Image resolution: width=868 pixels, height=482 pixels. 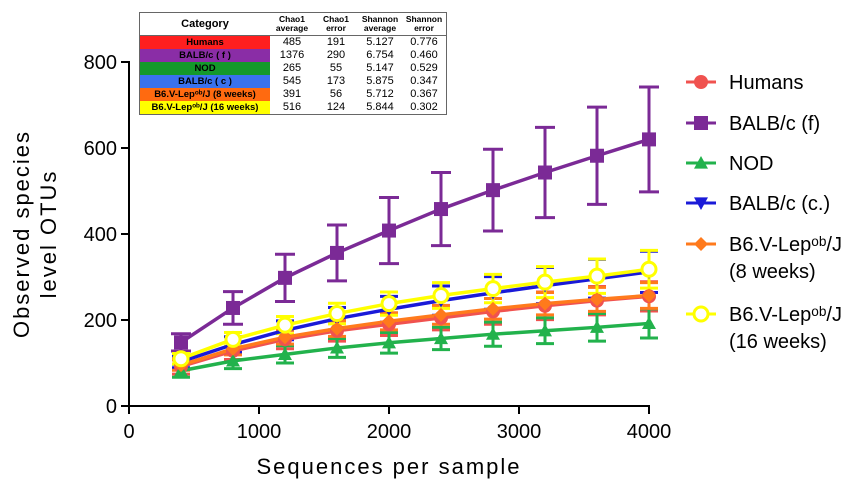 What do you see at coordinates (100, 63) in the screenshot?
I see `y-tick-label: 800` at bounding box center [100, 63].